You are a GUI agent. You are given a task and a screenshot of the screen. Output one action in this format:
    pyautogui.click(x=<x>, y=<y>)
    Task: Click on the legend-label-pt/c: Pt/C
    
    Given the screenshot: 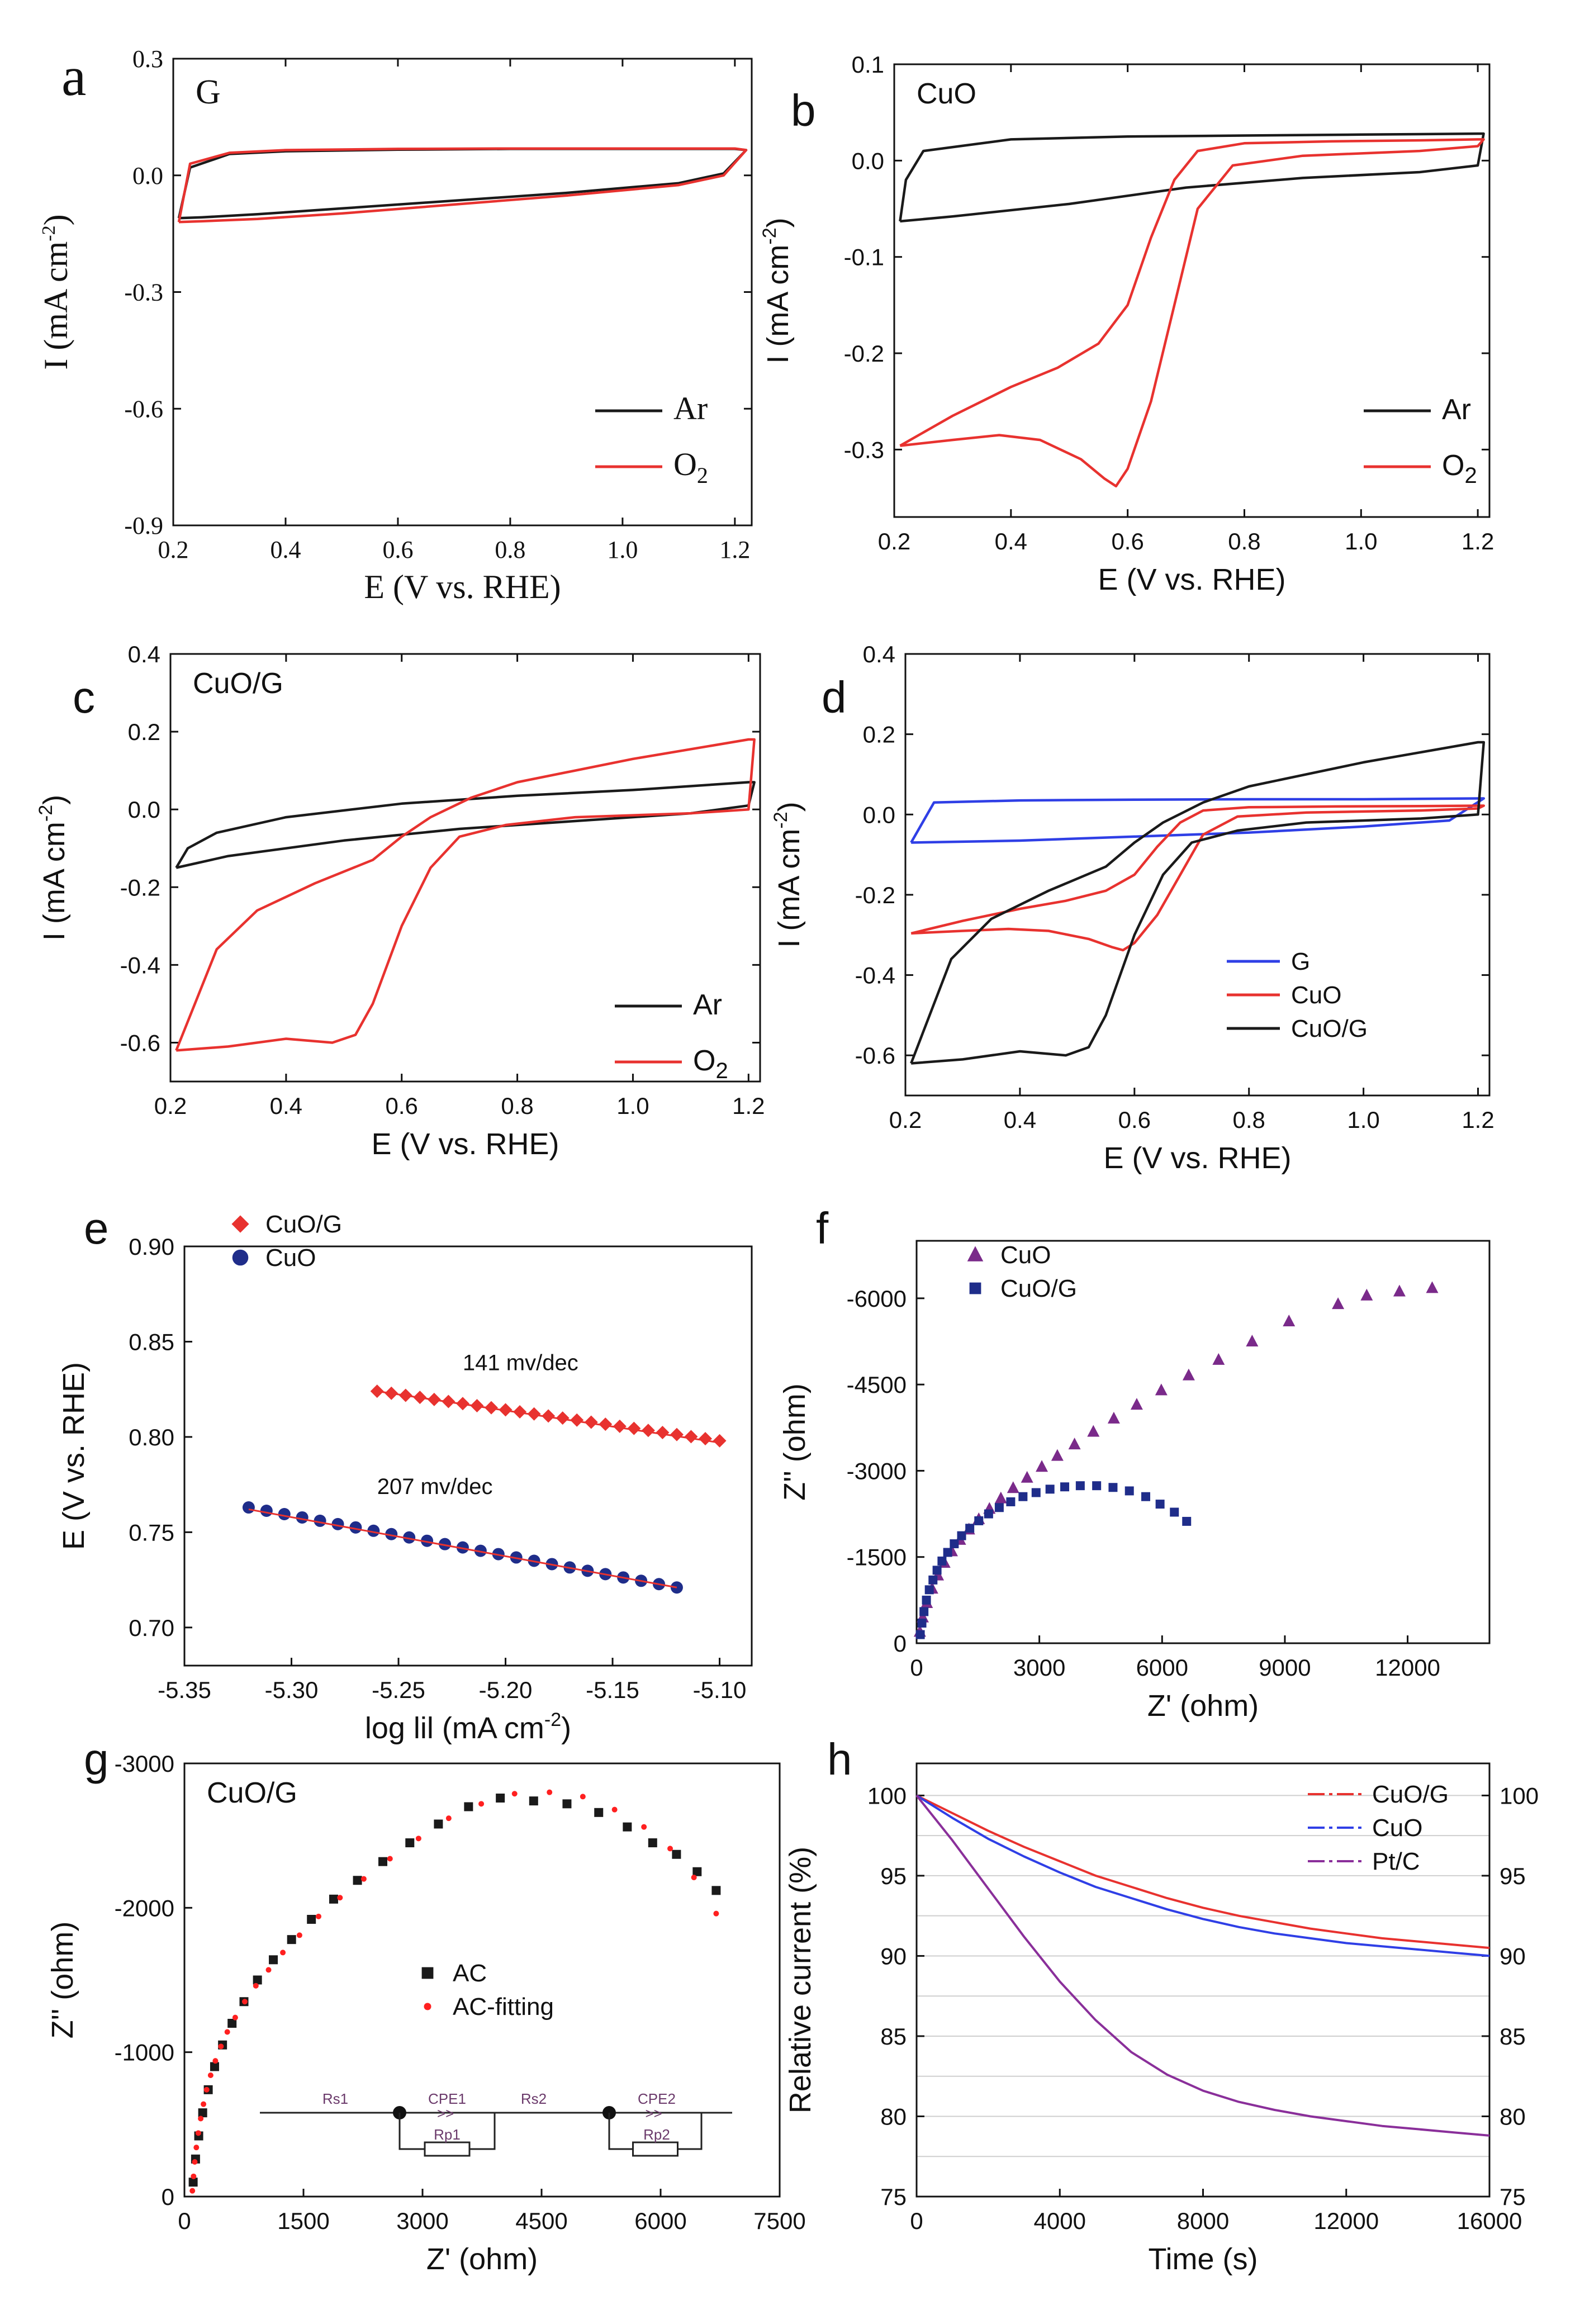 What is the action you would take?
    pyautogui.click(x=1396, y=1861)
    